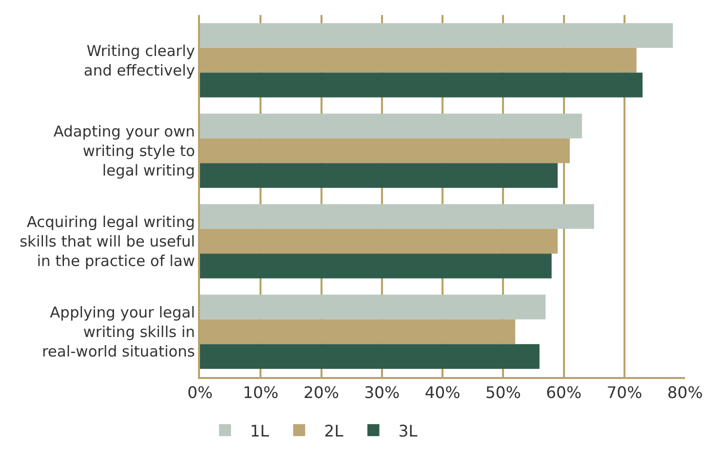  What do you see at coordinates (321, 392) in the screenshot?
I see `x-tick-label: 20%` at bounding box center [321, 392].